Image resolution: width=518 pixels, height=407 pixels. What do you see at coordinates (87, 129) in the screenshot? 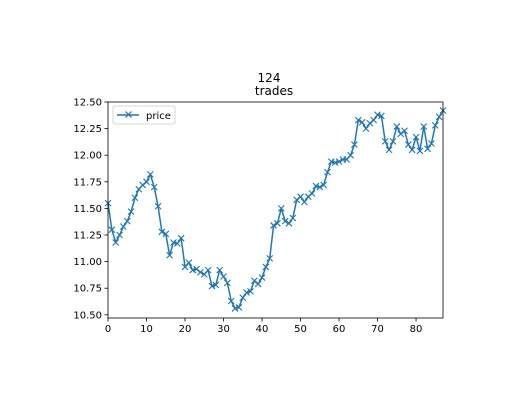
I see `y-tick-label: 12.25` at bounding box center [87, 129].